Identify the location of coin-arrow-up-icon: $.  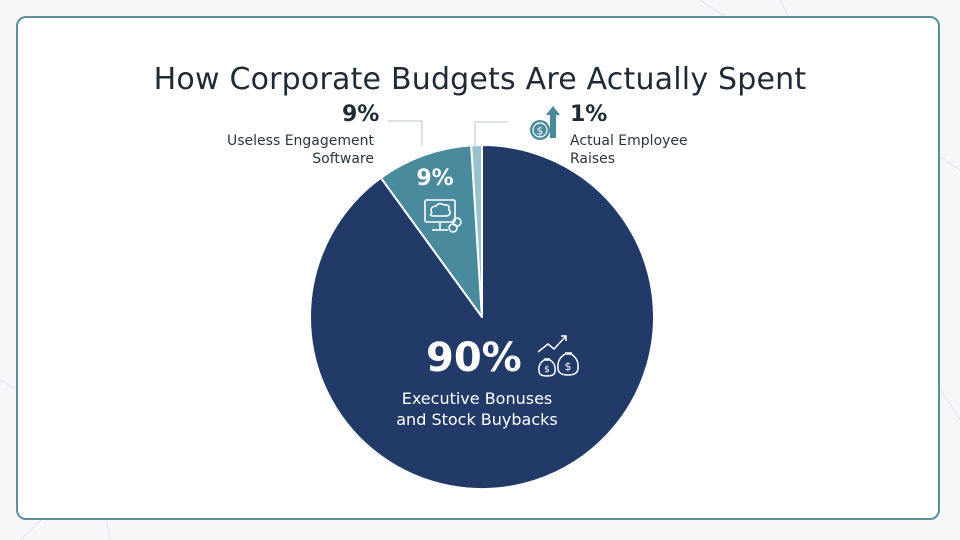
(545, 123).